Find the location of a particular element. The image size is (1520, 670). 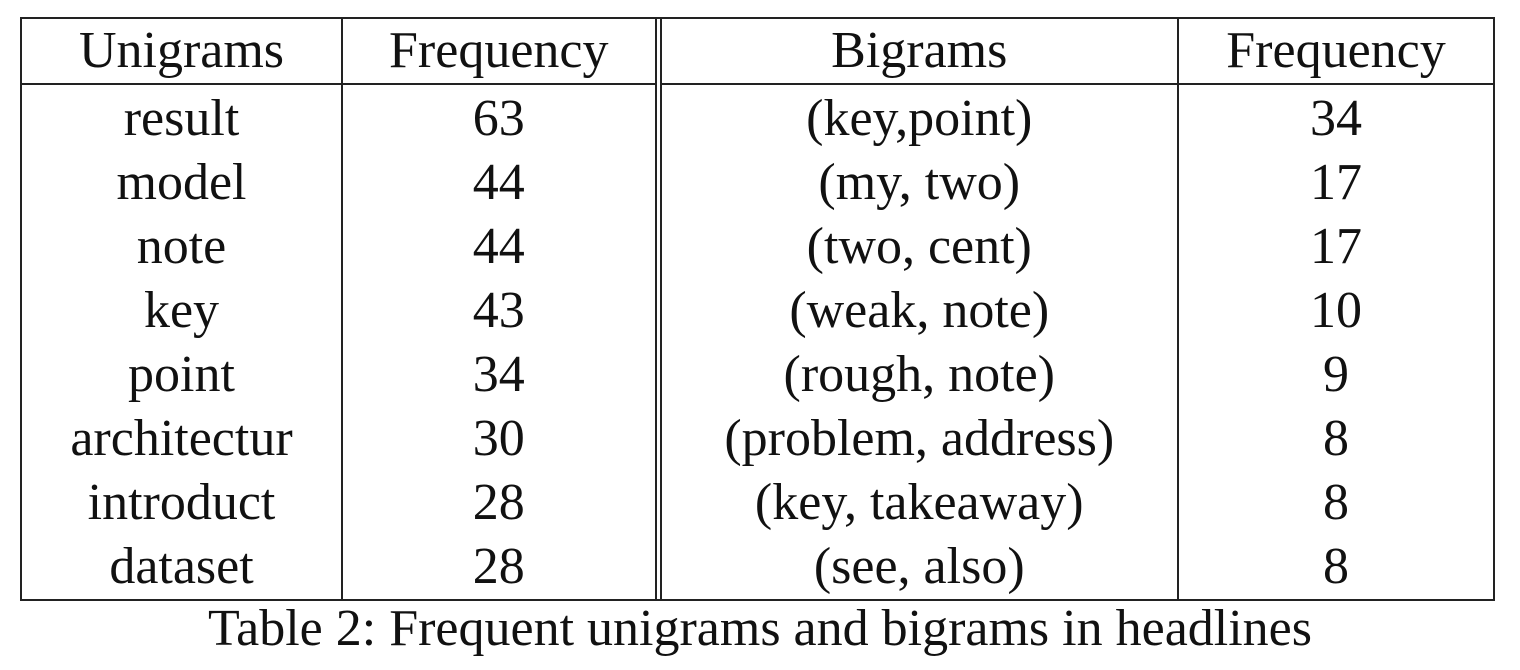

unigram-cell: point is located at coordinates (181, 374).